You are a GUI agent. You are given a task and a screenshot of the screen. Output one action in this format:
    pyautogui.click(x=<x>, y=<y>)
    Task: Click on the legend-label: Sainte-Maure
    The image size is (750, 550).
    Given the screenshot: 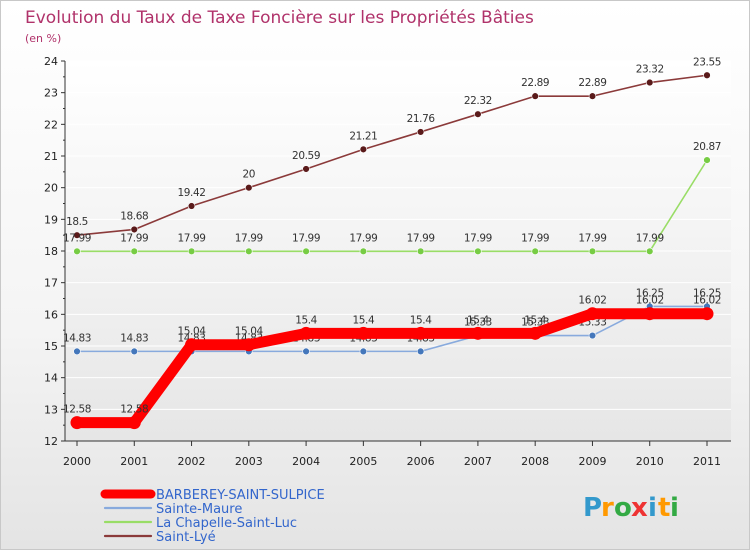 What is the action you would take?
    pyautogui.click(x=199, y=509)
    